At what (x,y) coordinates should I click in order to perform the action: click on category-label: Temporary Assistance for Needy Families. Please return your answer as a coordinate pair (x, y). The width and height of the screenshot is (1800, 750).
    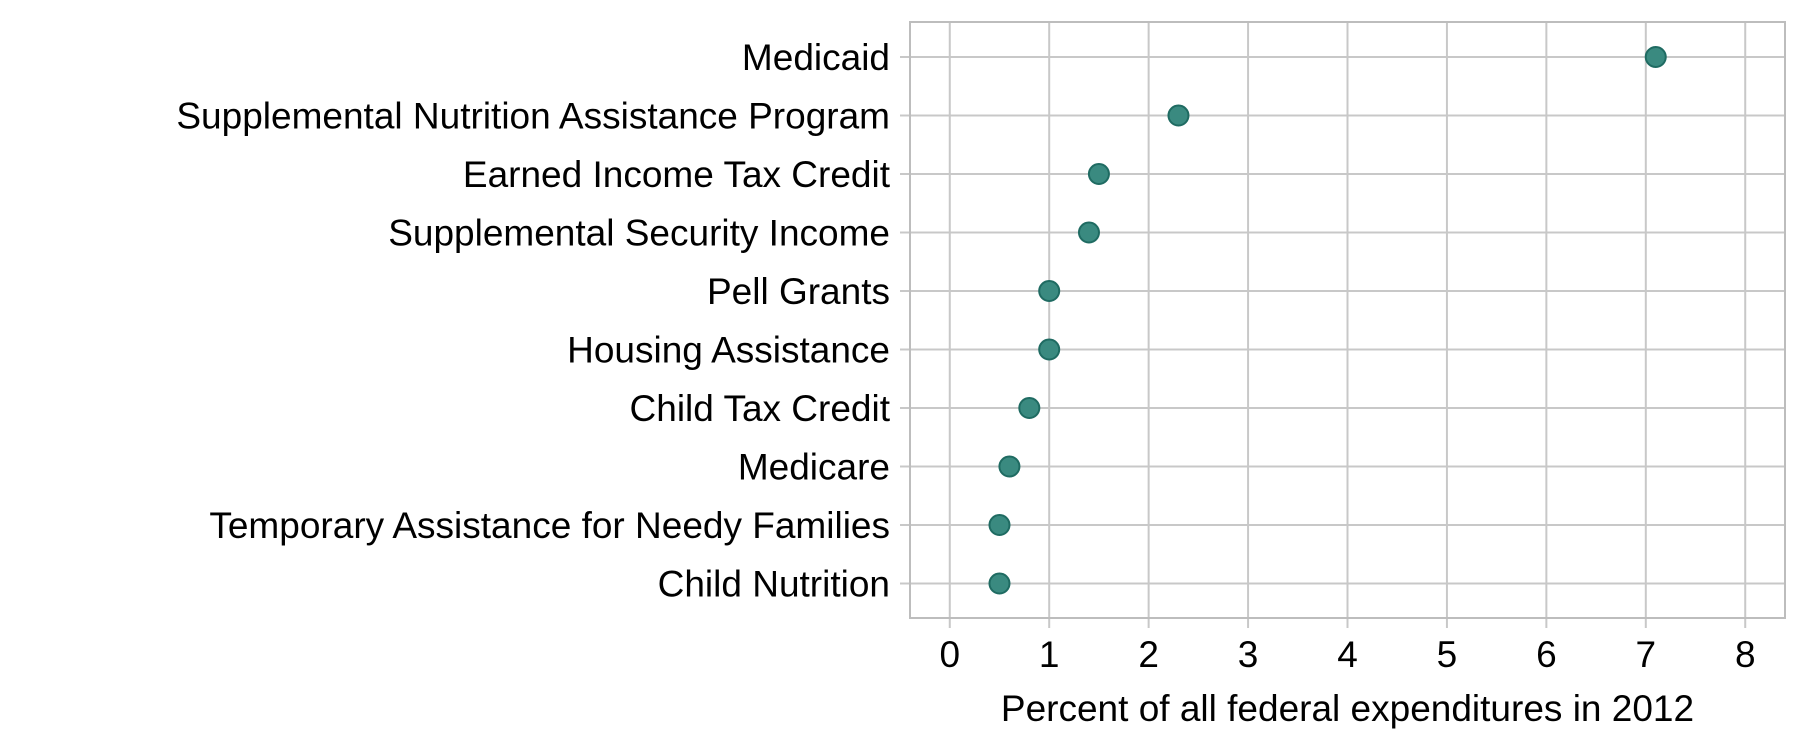
    Looking at the image, I should click on (549, 525).